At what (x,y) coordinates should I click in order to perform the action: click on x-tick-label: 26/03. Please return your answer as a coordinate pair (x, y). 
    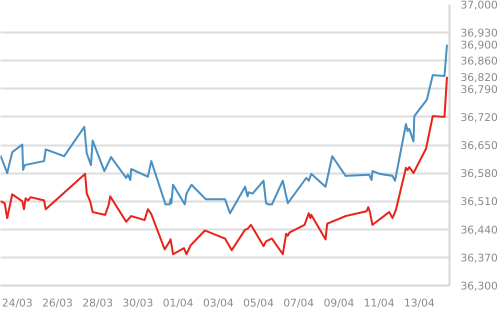
    Looking at the image, I should click on (57, 303).